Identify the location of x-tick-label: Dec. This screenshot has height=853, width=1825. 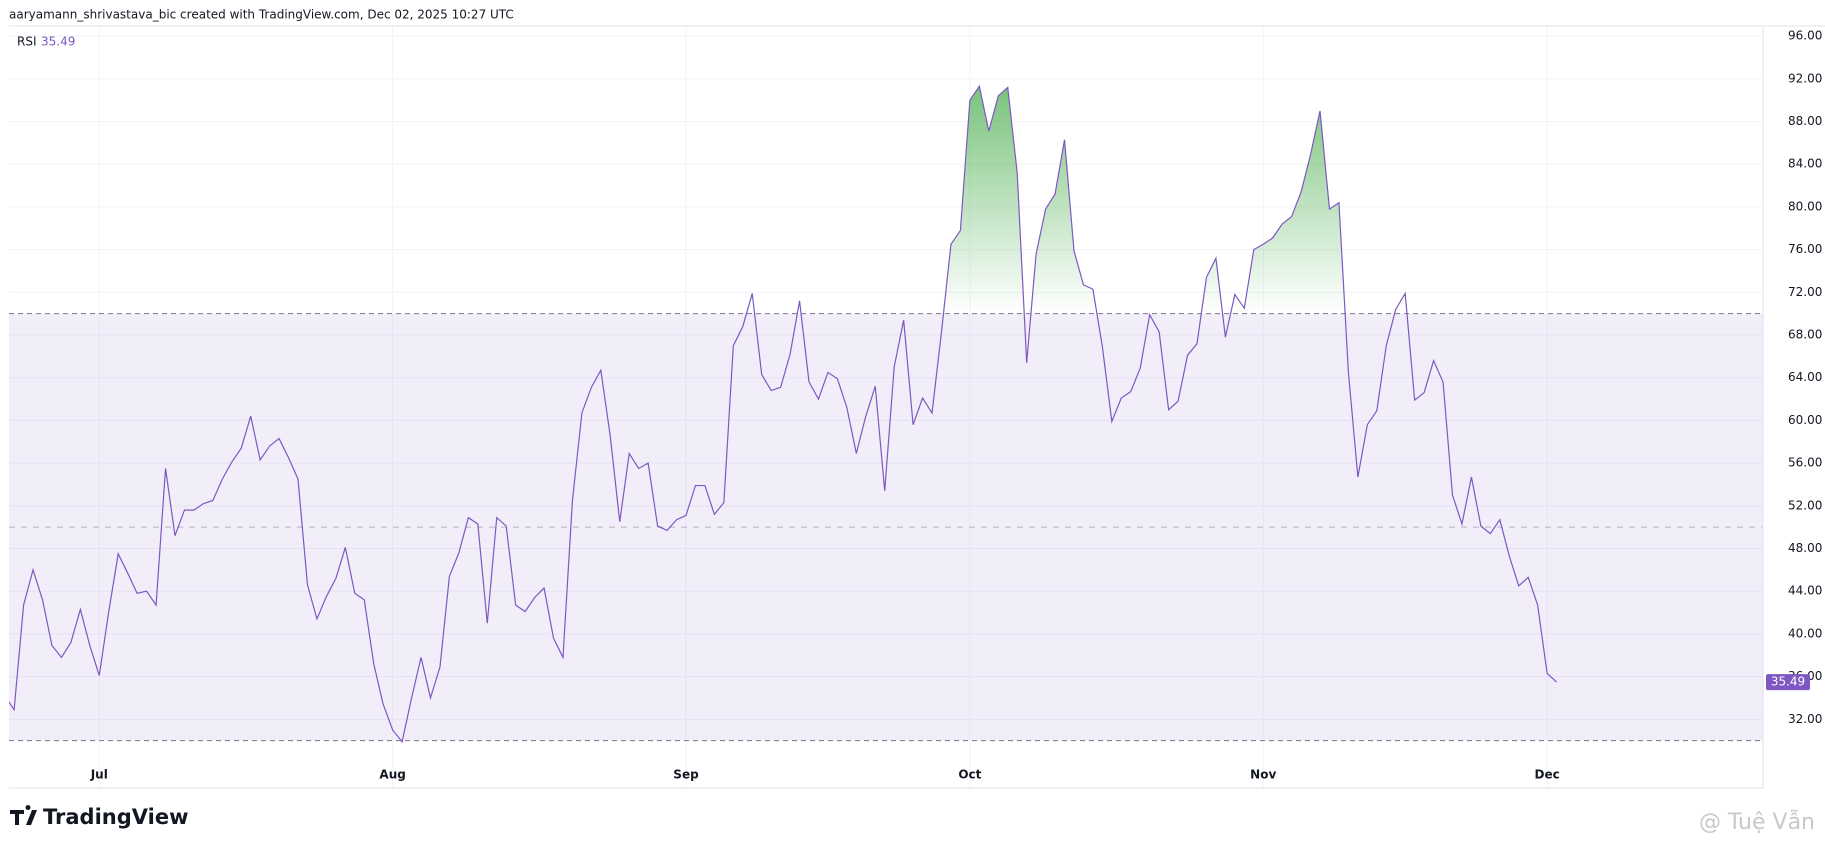
(1547, 775).